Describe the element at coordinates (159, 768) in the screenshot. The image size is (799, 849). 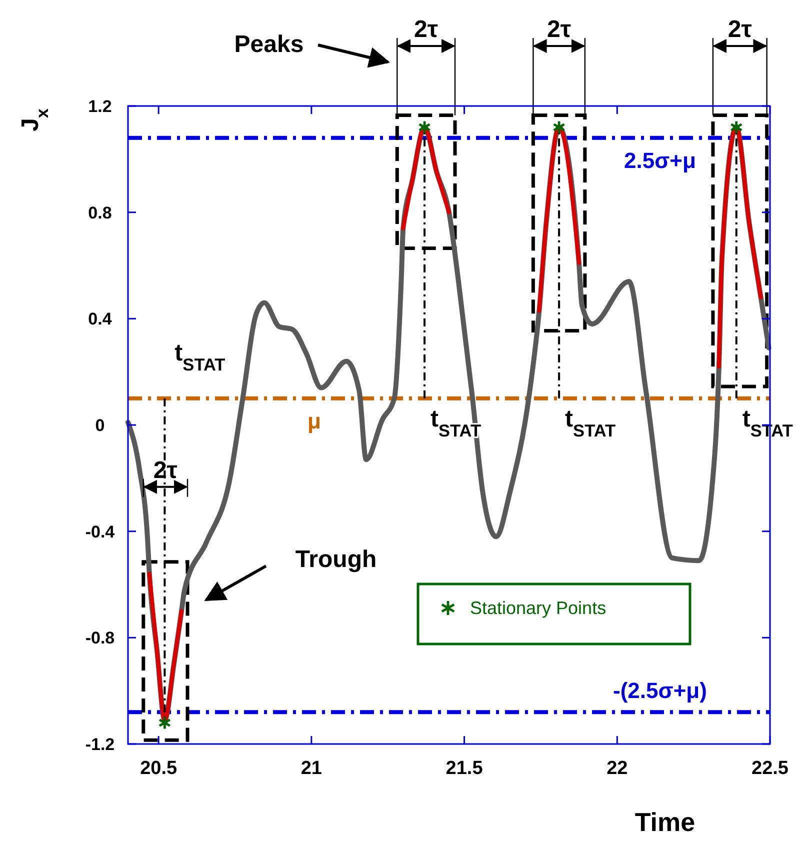
I see `x-tick-label: 20.5` at that location.